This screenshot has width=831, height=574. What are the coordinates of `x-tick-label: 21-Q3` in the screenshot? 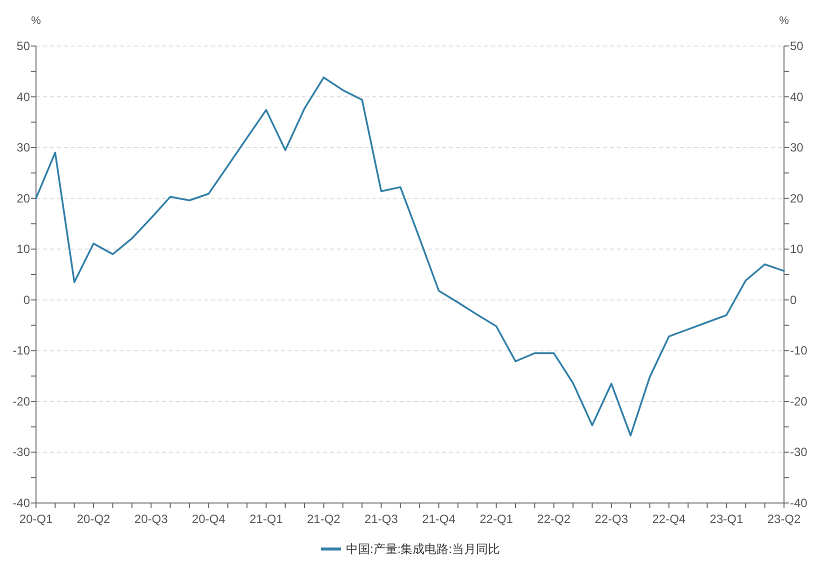 It's located at (381, 519).